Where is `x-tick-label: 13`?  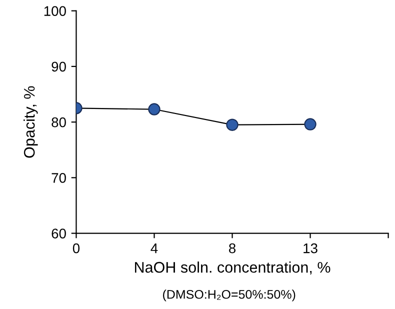 x-tick-label: 13 is located at coordinates (311, 248).